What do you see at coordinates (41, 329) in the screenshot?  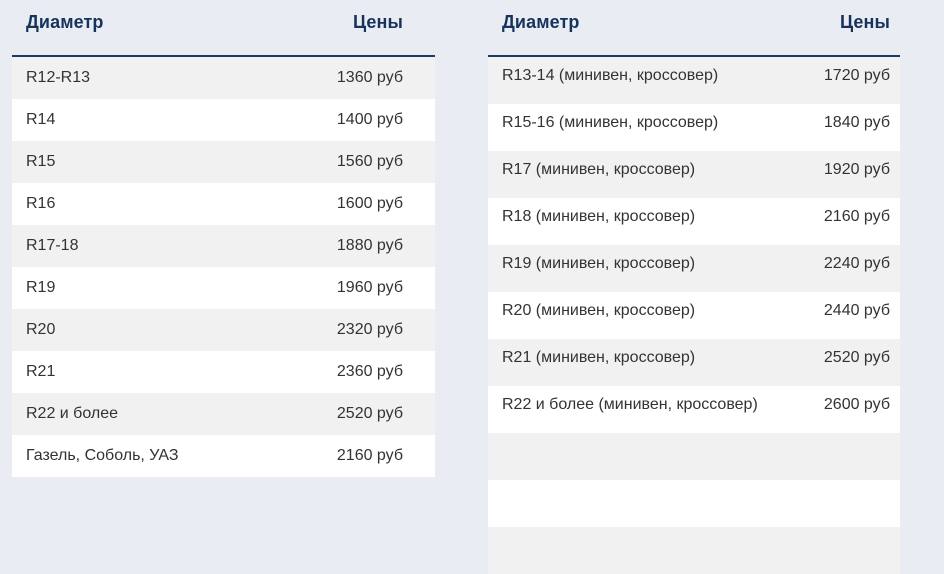 I see `cell-diameter: R20` at bounding box center [41, 329].